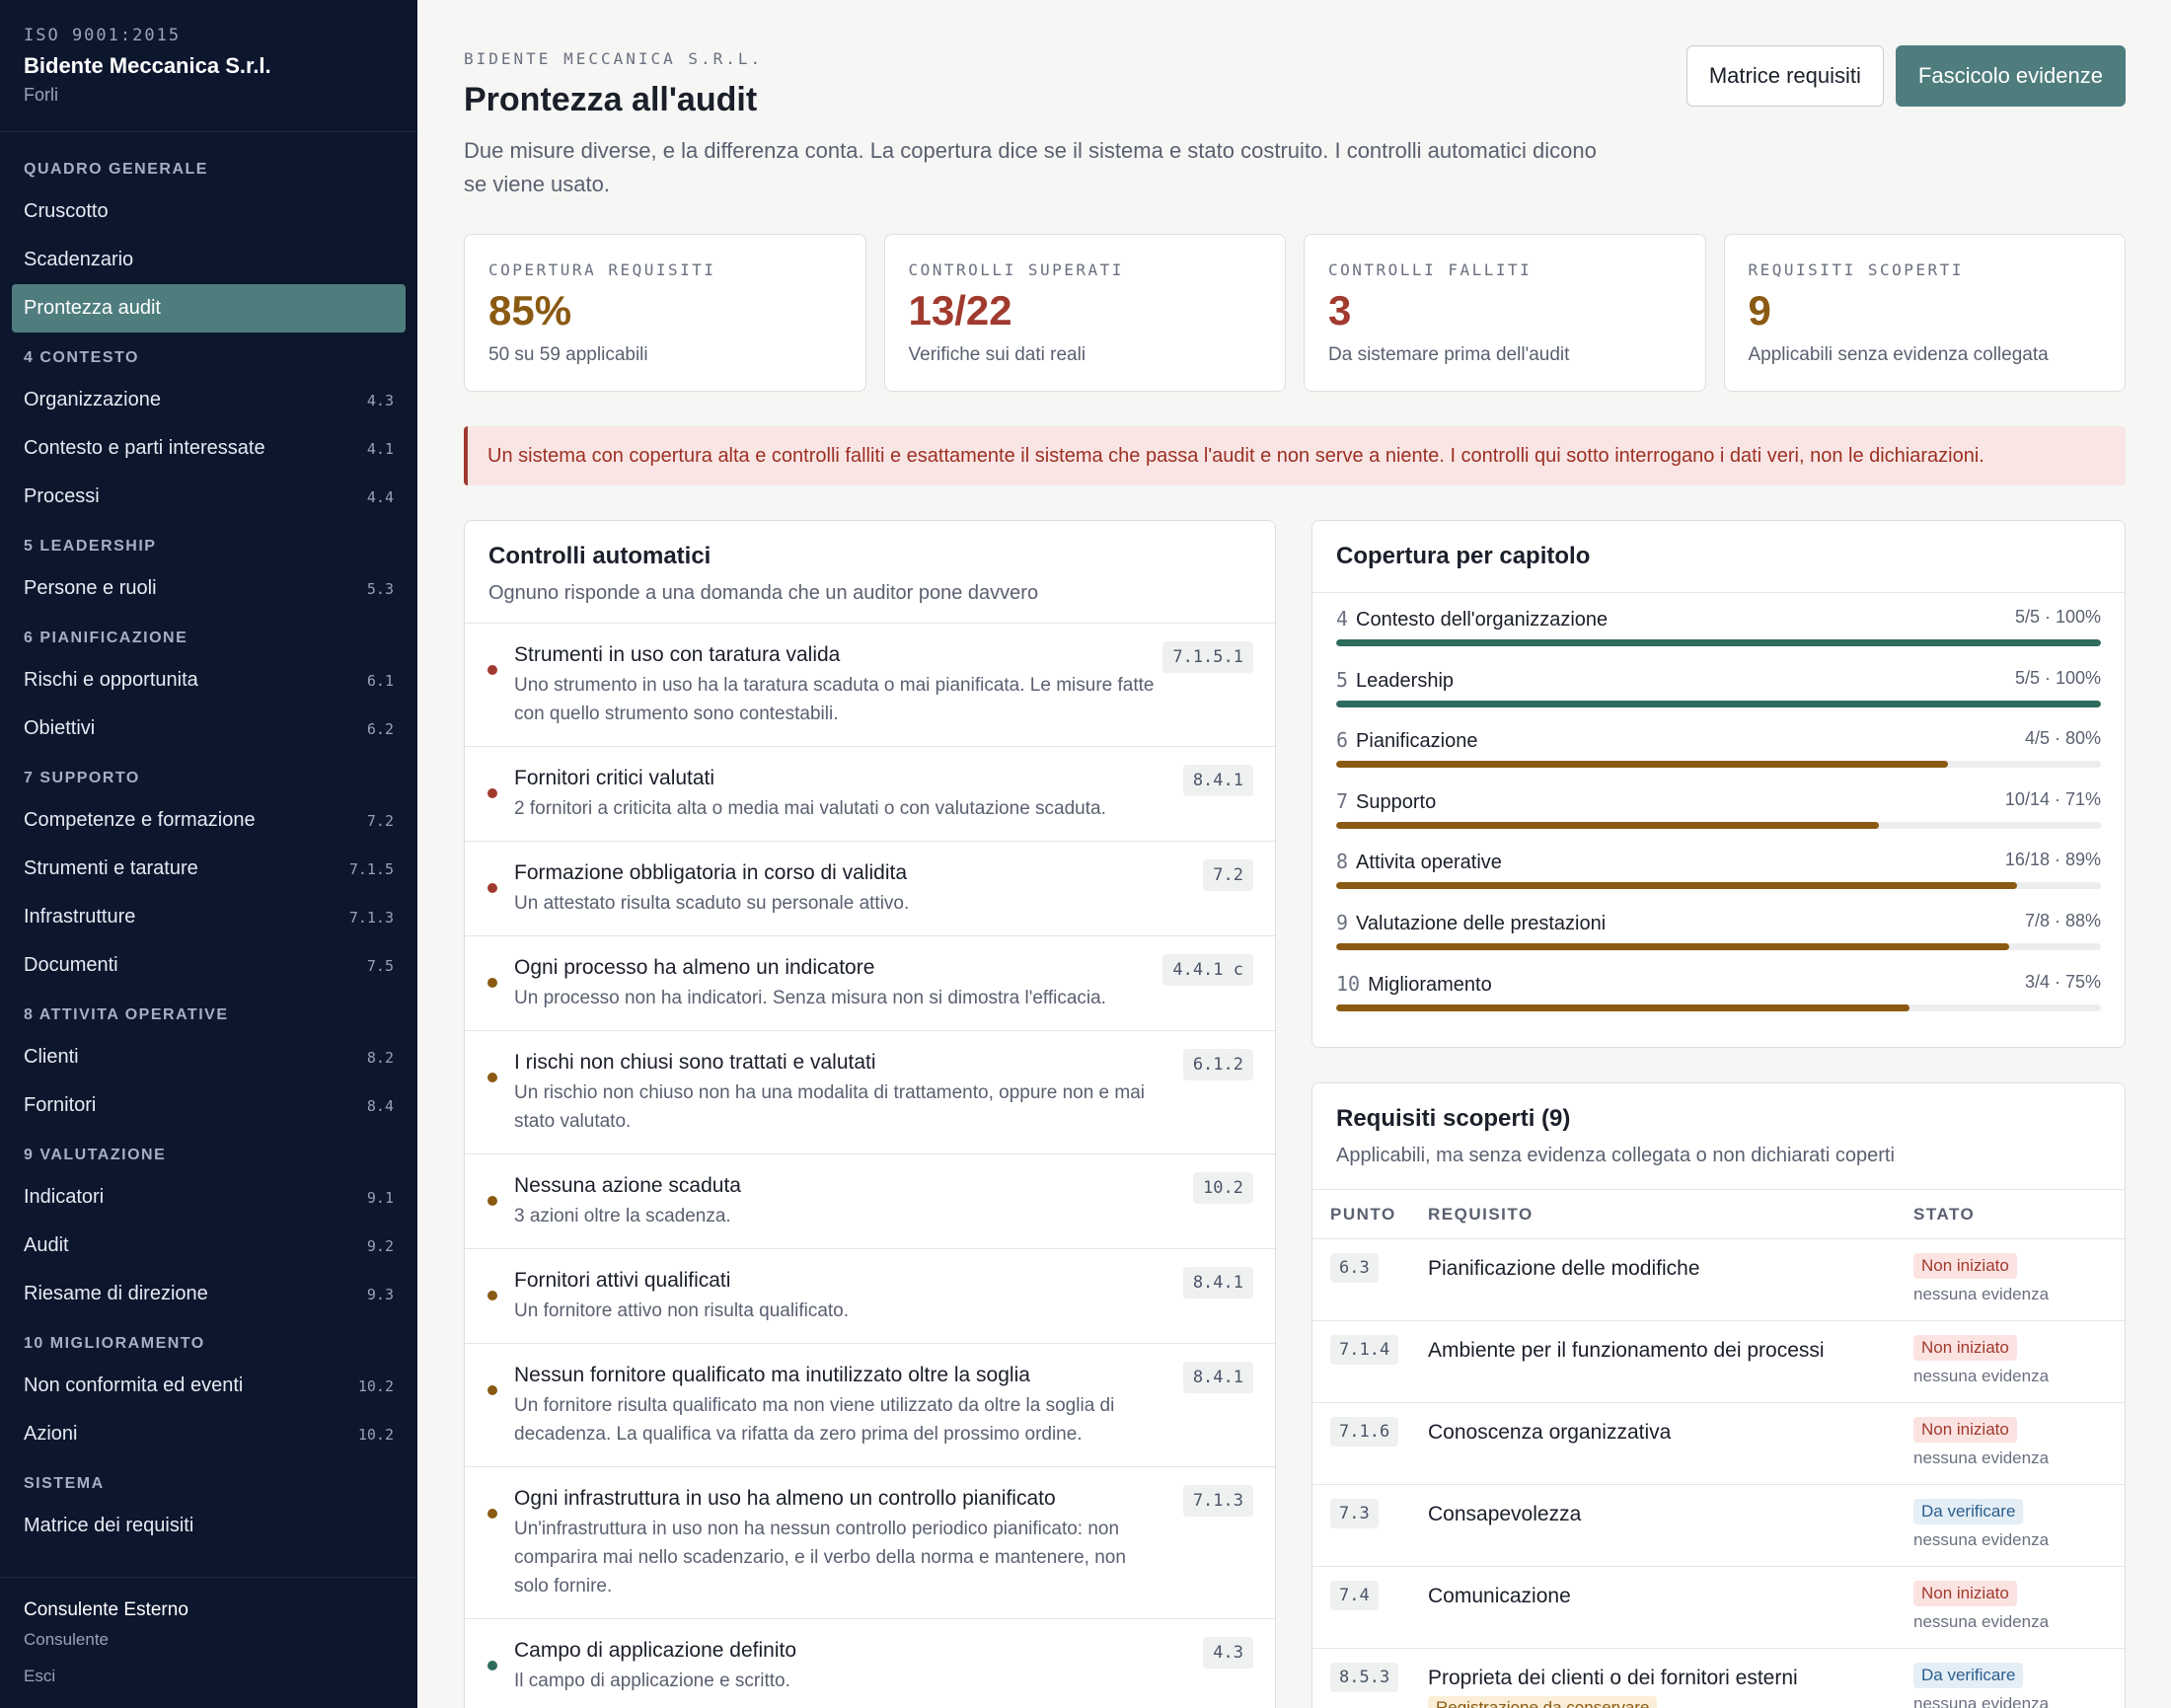  I want to click on sidebar-item-infrastrutture: Infrastrutture 7.1.3, so click(209, 917).